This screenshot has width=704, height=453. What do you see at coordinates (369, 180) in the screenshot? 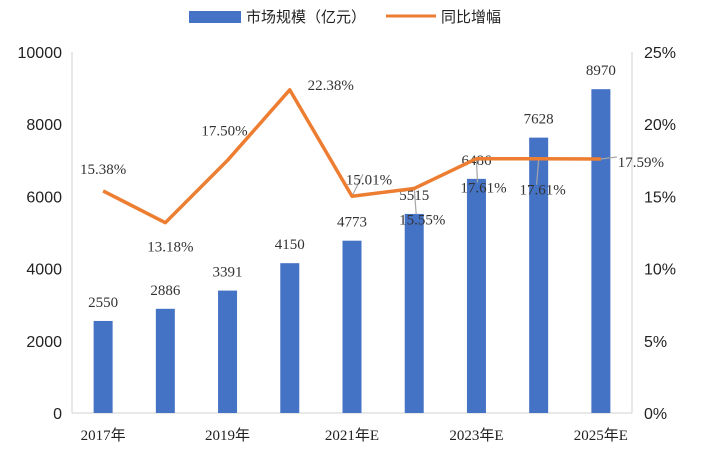
I see `growth-value-label: 15.01%` at bounding box center [369, 180].